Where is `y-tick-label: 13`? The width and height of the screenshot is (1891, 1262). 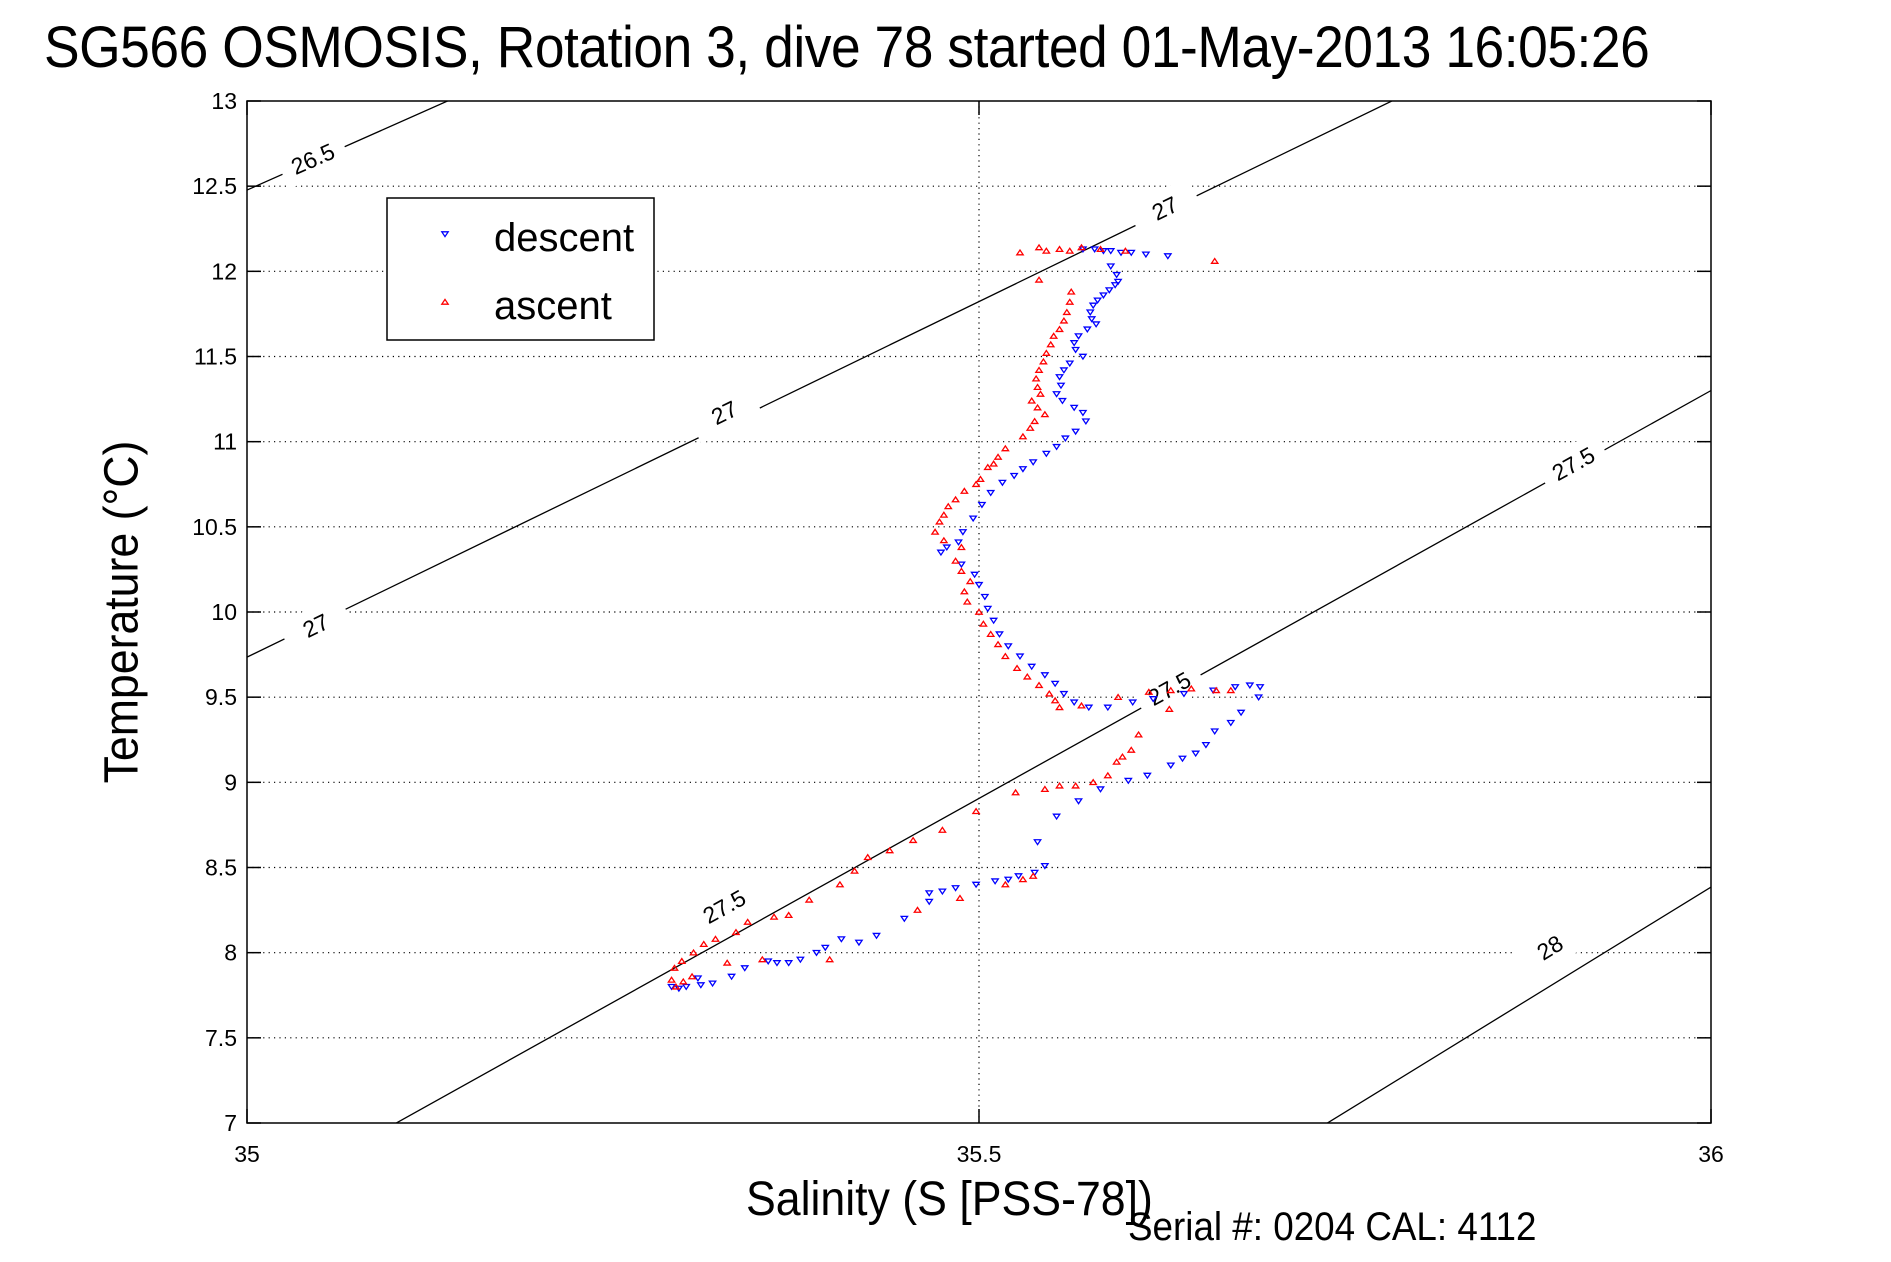
y-tick-label: 13 is located at coordinates (224, 101).